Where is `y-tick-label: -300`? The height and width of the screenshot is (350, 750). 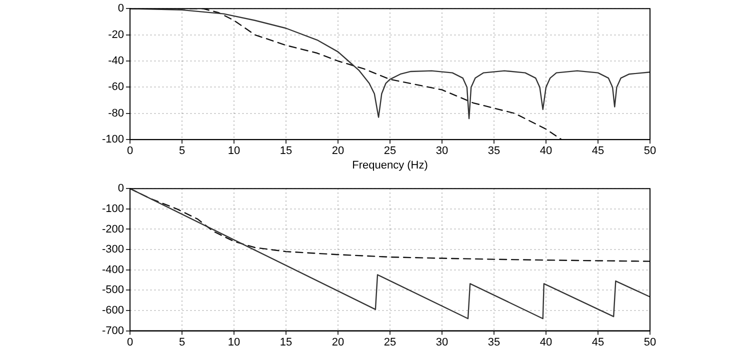
y-tick-label: -300 is located at coordinates (113, 250).